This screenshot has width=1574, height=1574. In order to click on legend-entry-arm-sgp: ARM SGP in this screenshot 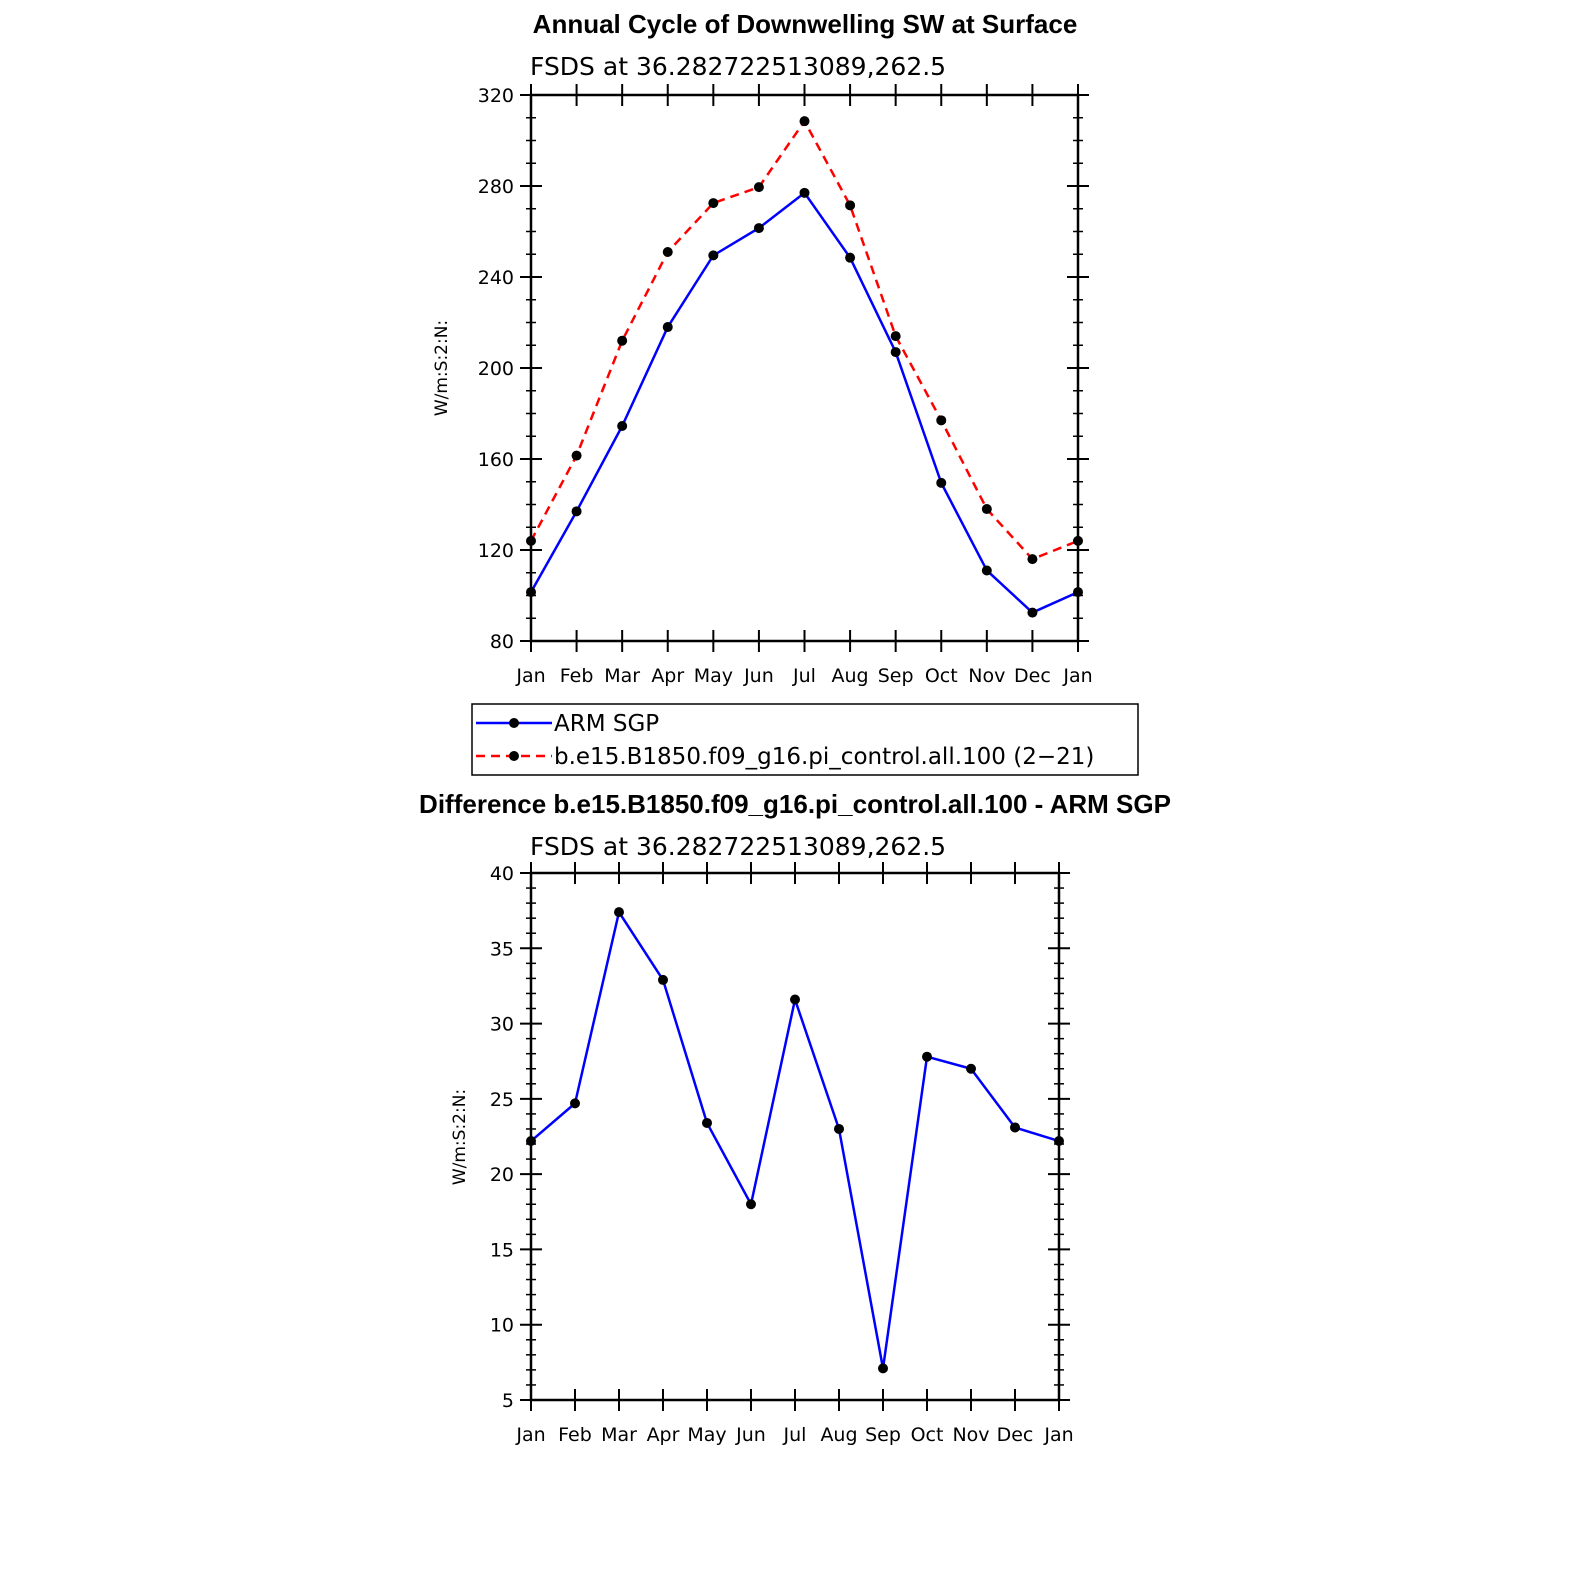, I will do `click(606, 724)`.